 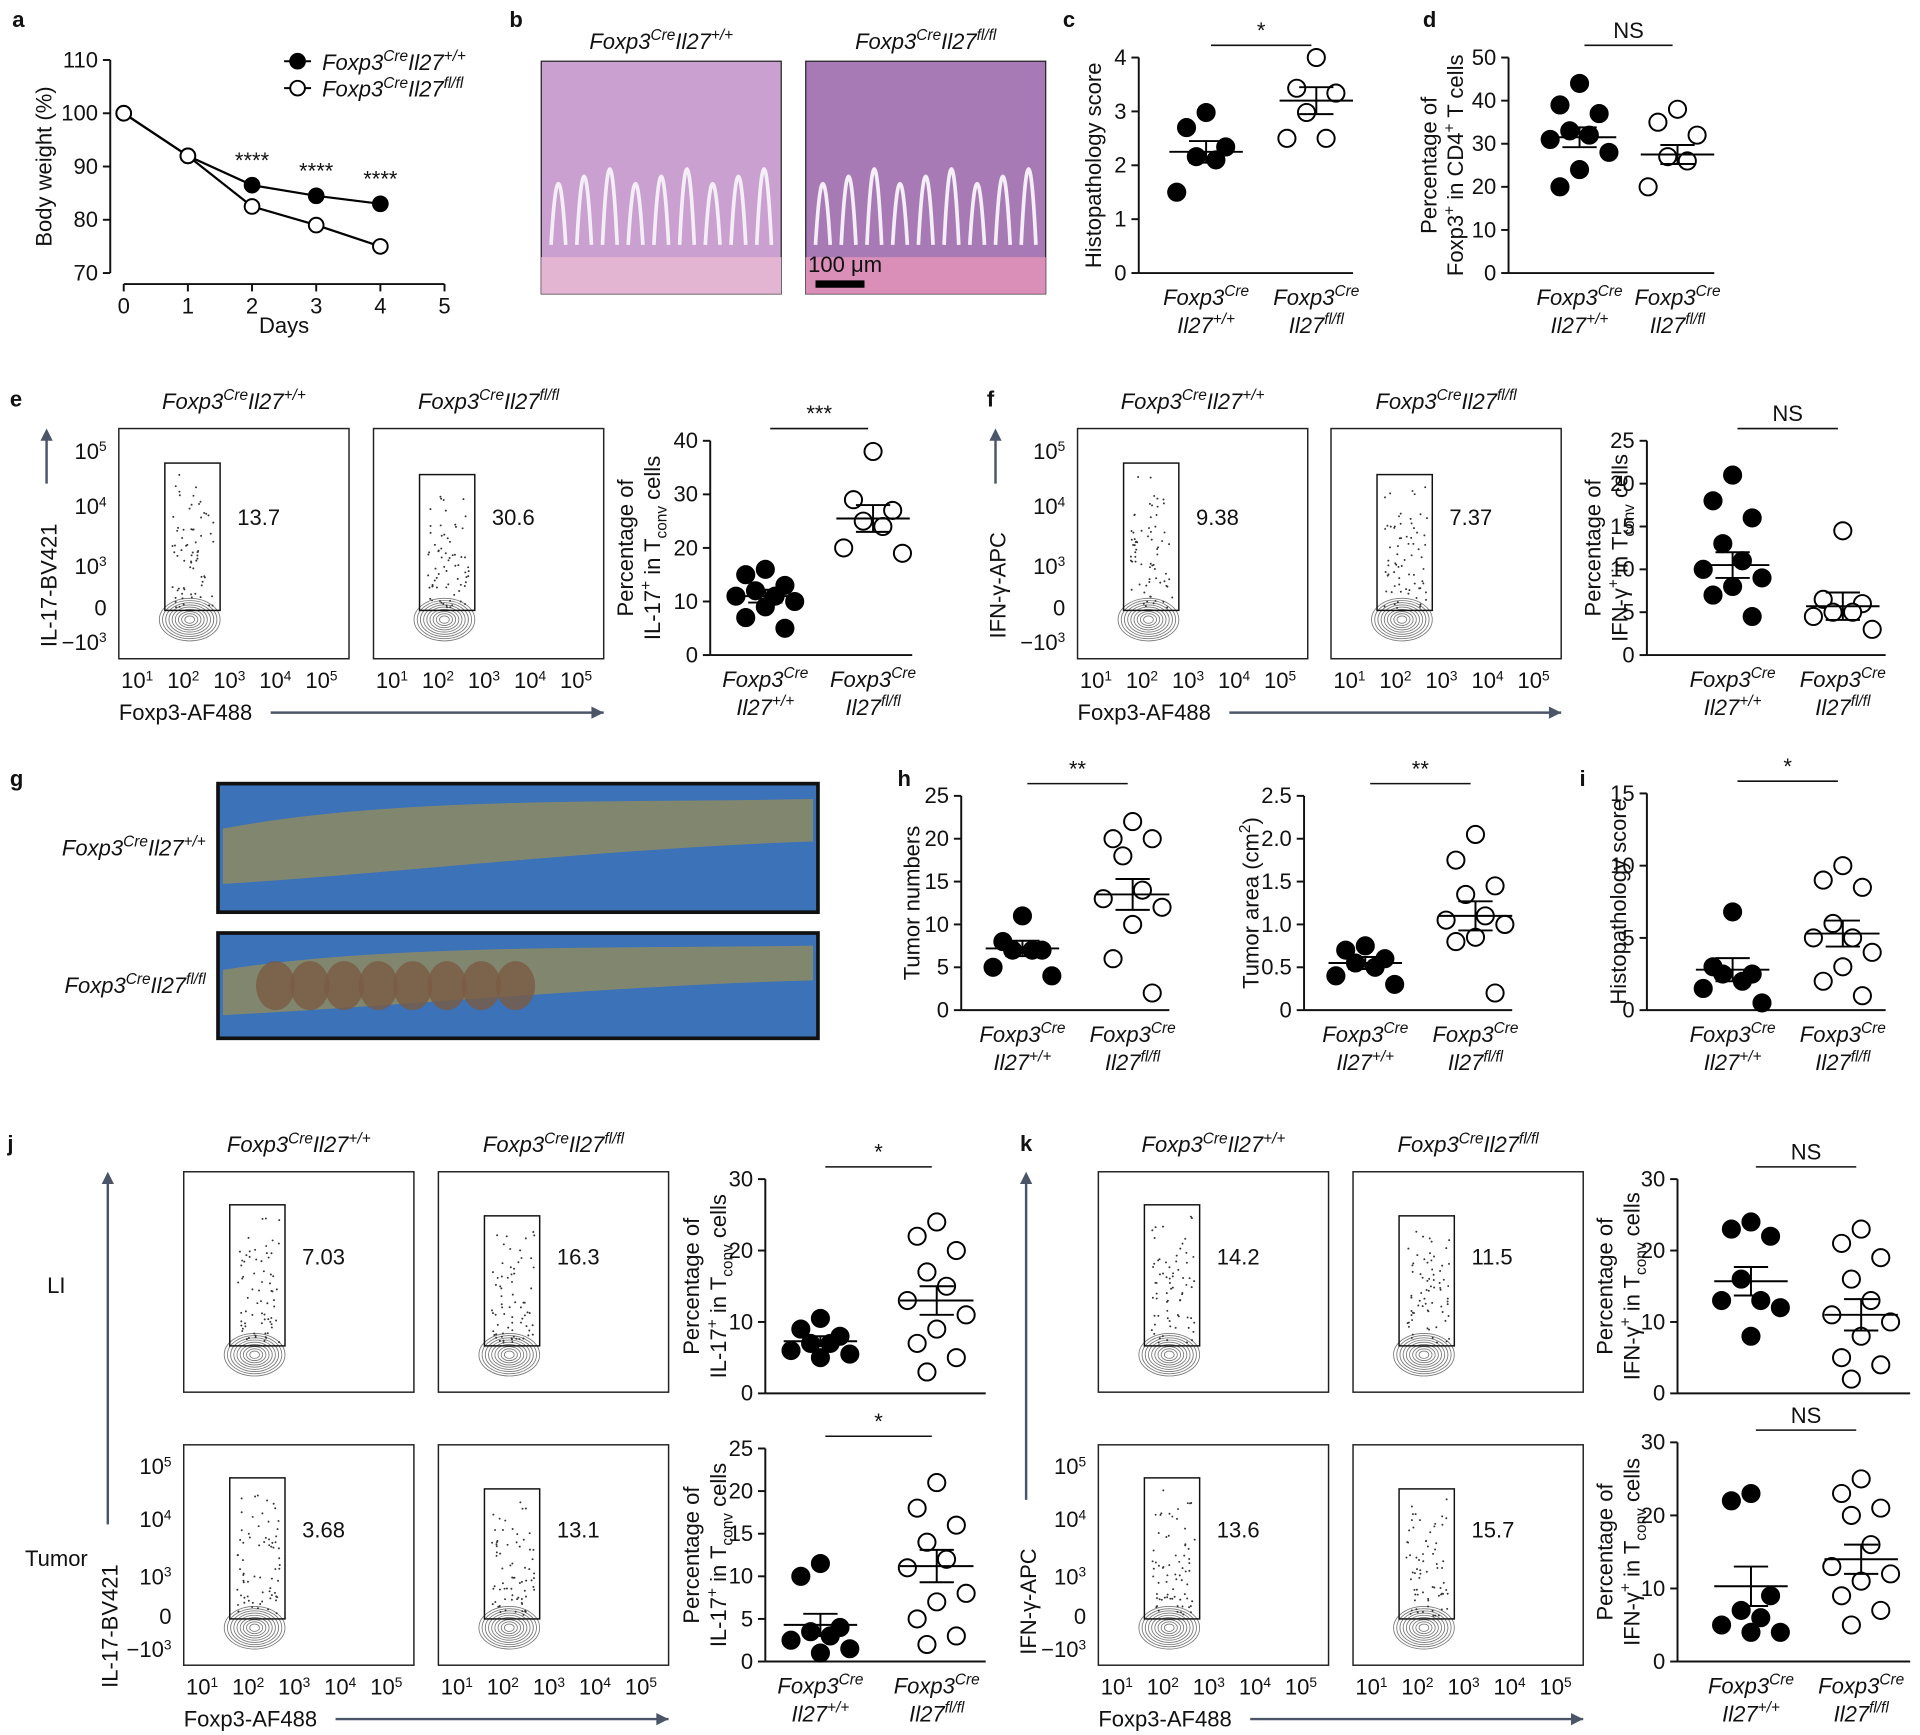 I want to click on y-tick-label: 3, so click(x=1120, y=111).